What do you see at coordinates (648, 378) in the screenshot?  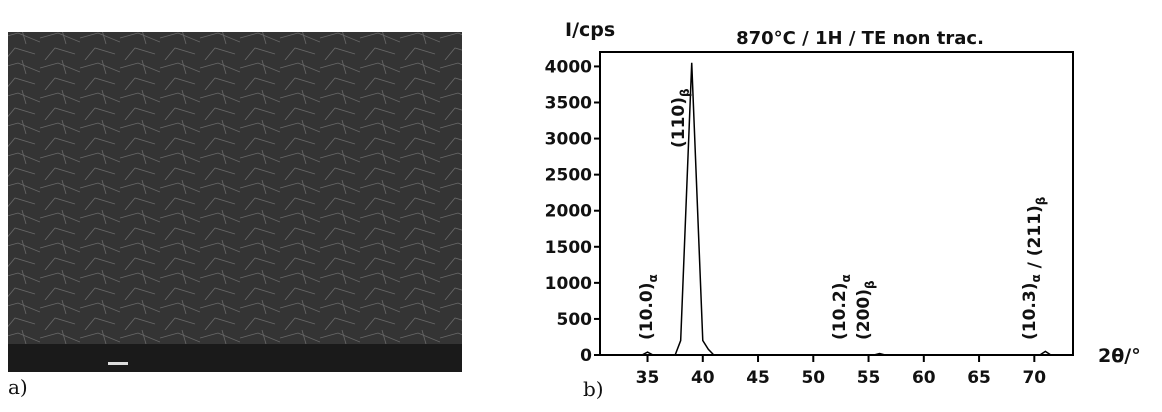 I see `x-tick-label: 35` at bounding box center [648, 378].